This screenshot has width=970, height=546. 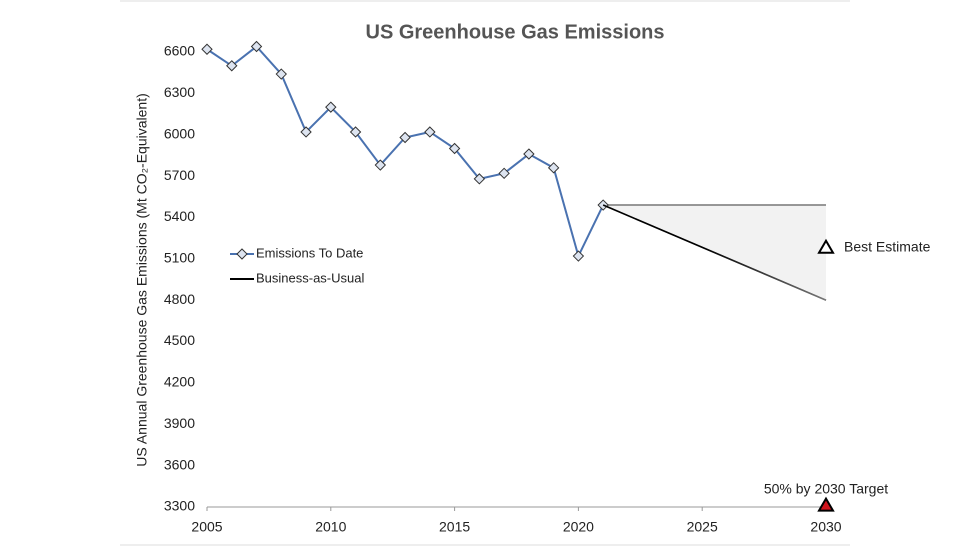 What do you see at coordinates (515, 32) in the screenshot?
I see `chart-title: US Greenhouse Gas Emissions` at bounding box center [515, 32].